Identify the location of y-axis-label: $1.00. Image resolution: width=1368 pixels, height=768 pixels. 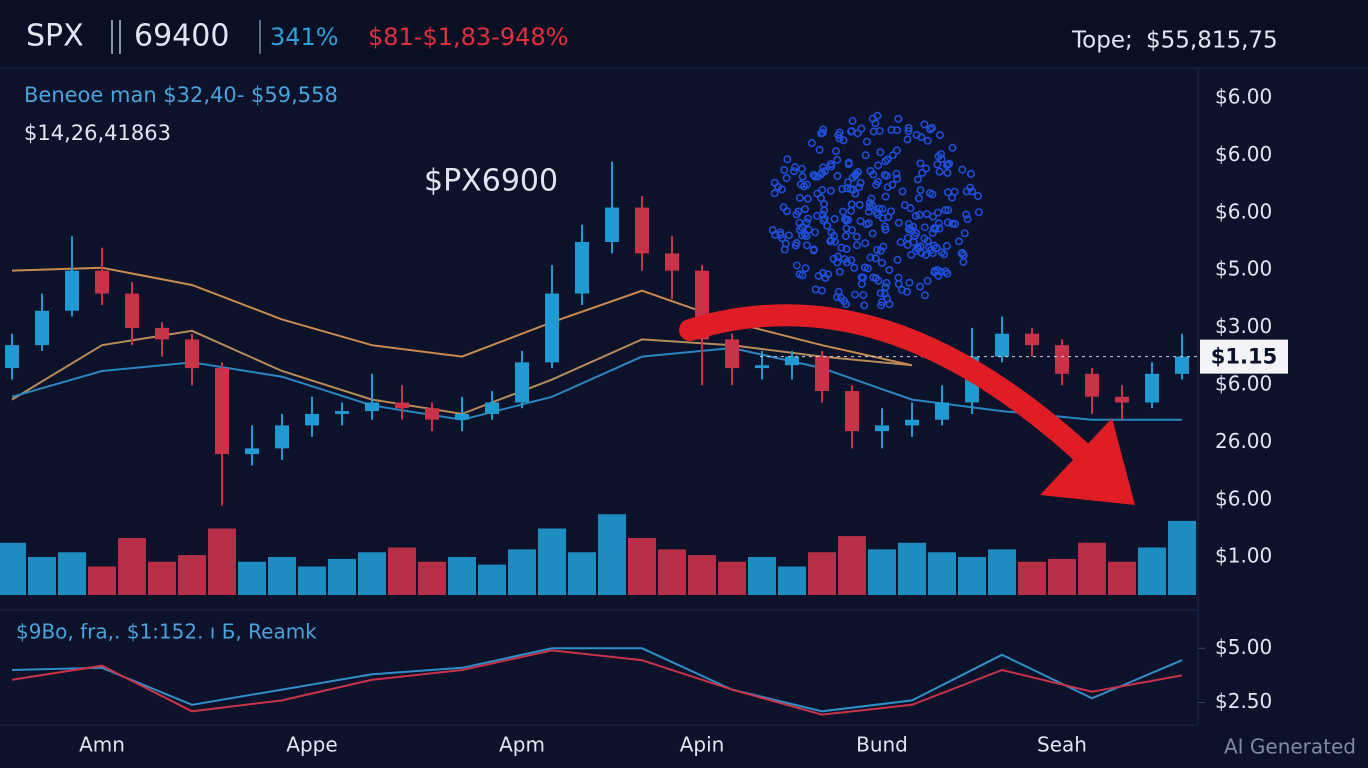
(1243, 556).